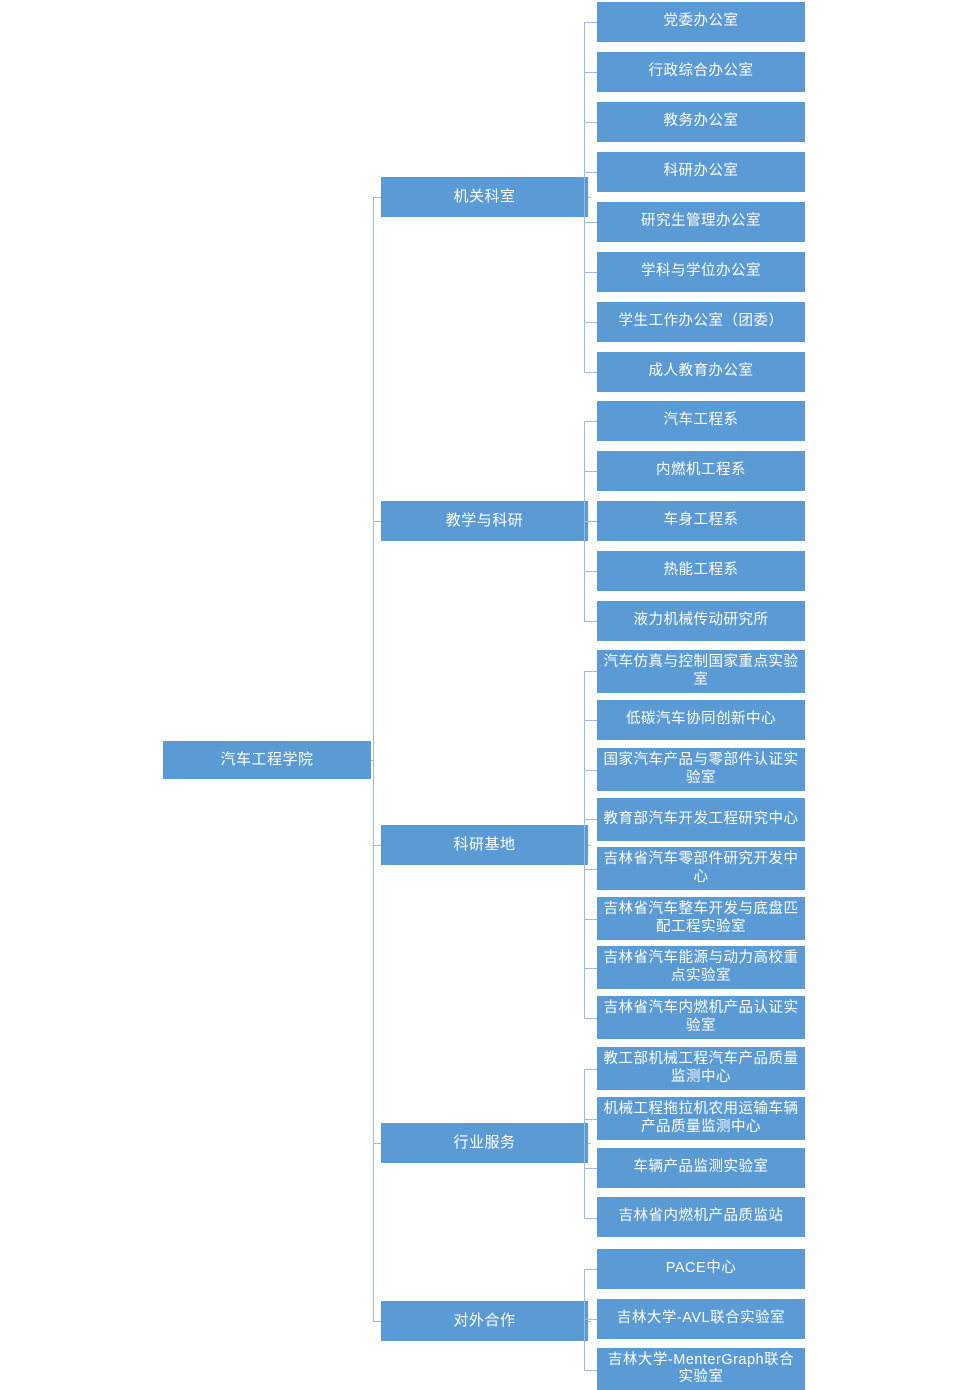 The width and height of the screenshot is (968, 1390). I want to click on leaf-node-label: 液力机械传动研究所, so click(701, 620).